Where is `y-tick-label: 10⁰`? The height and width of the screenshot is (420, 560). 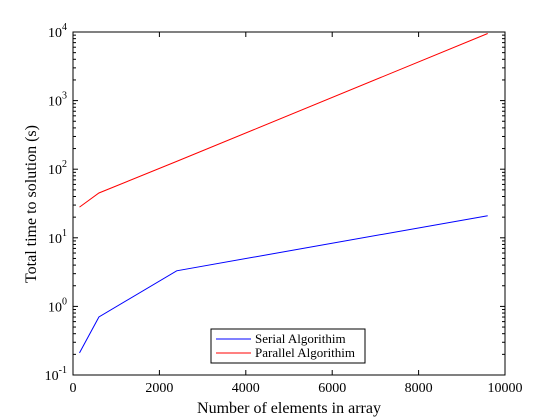
y-tick-label: 10⁰ is located at coordinates (57, 305).